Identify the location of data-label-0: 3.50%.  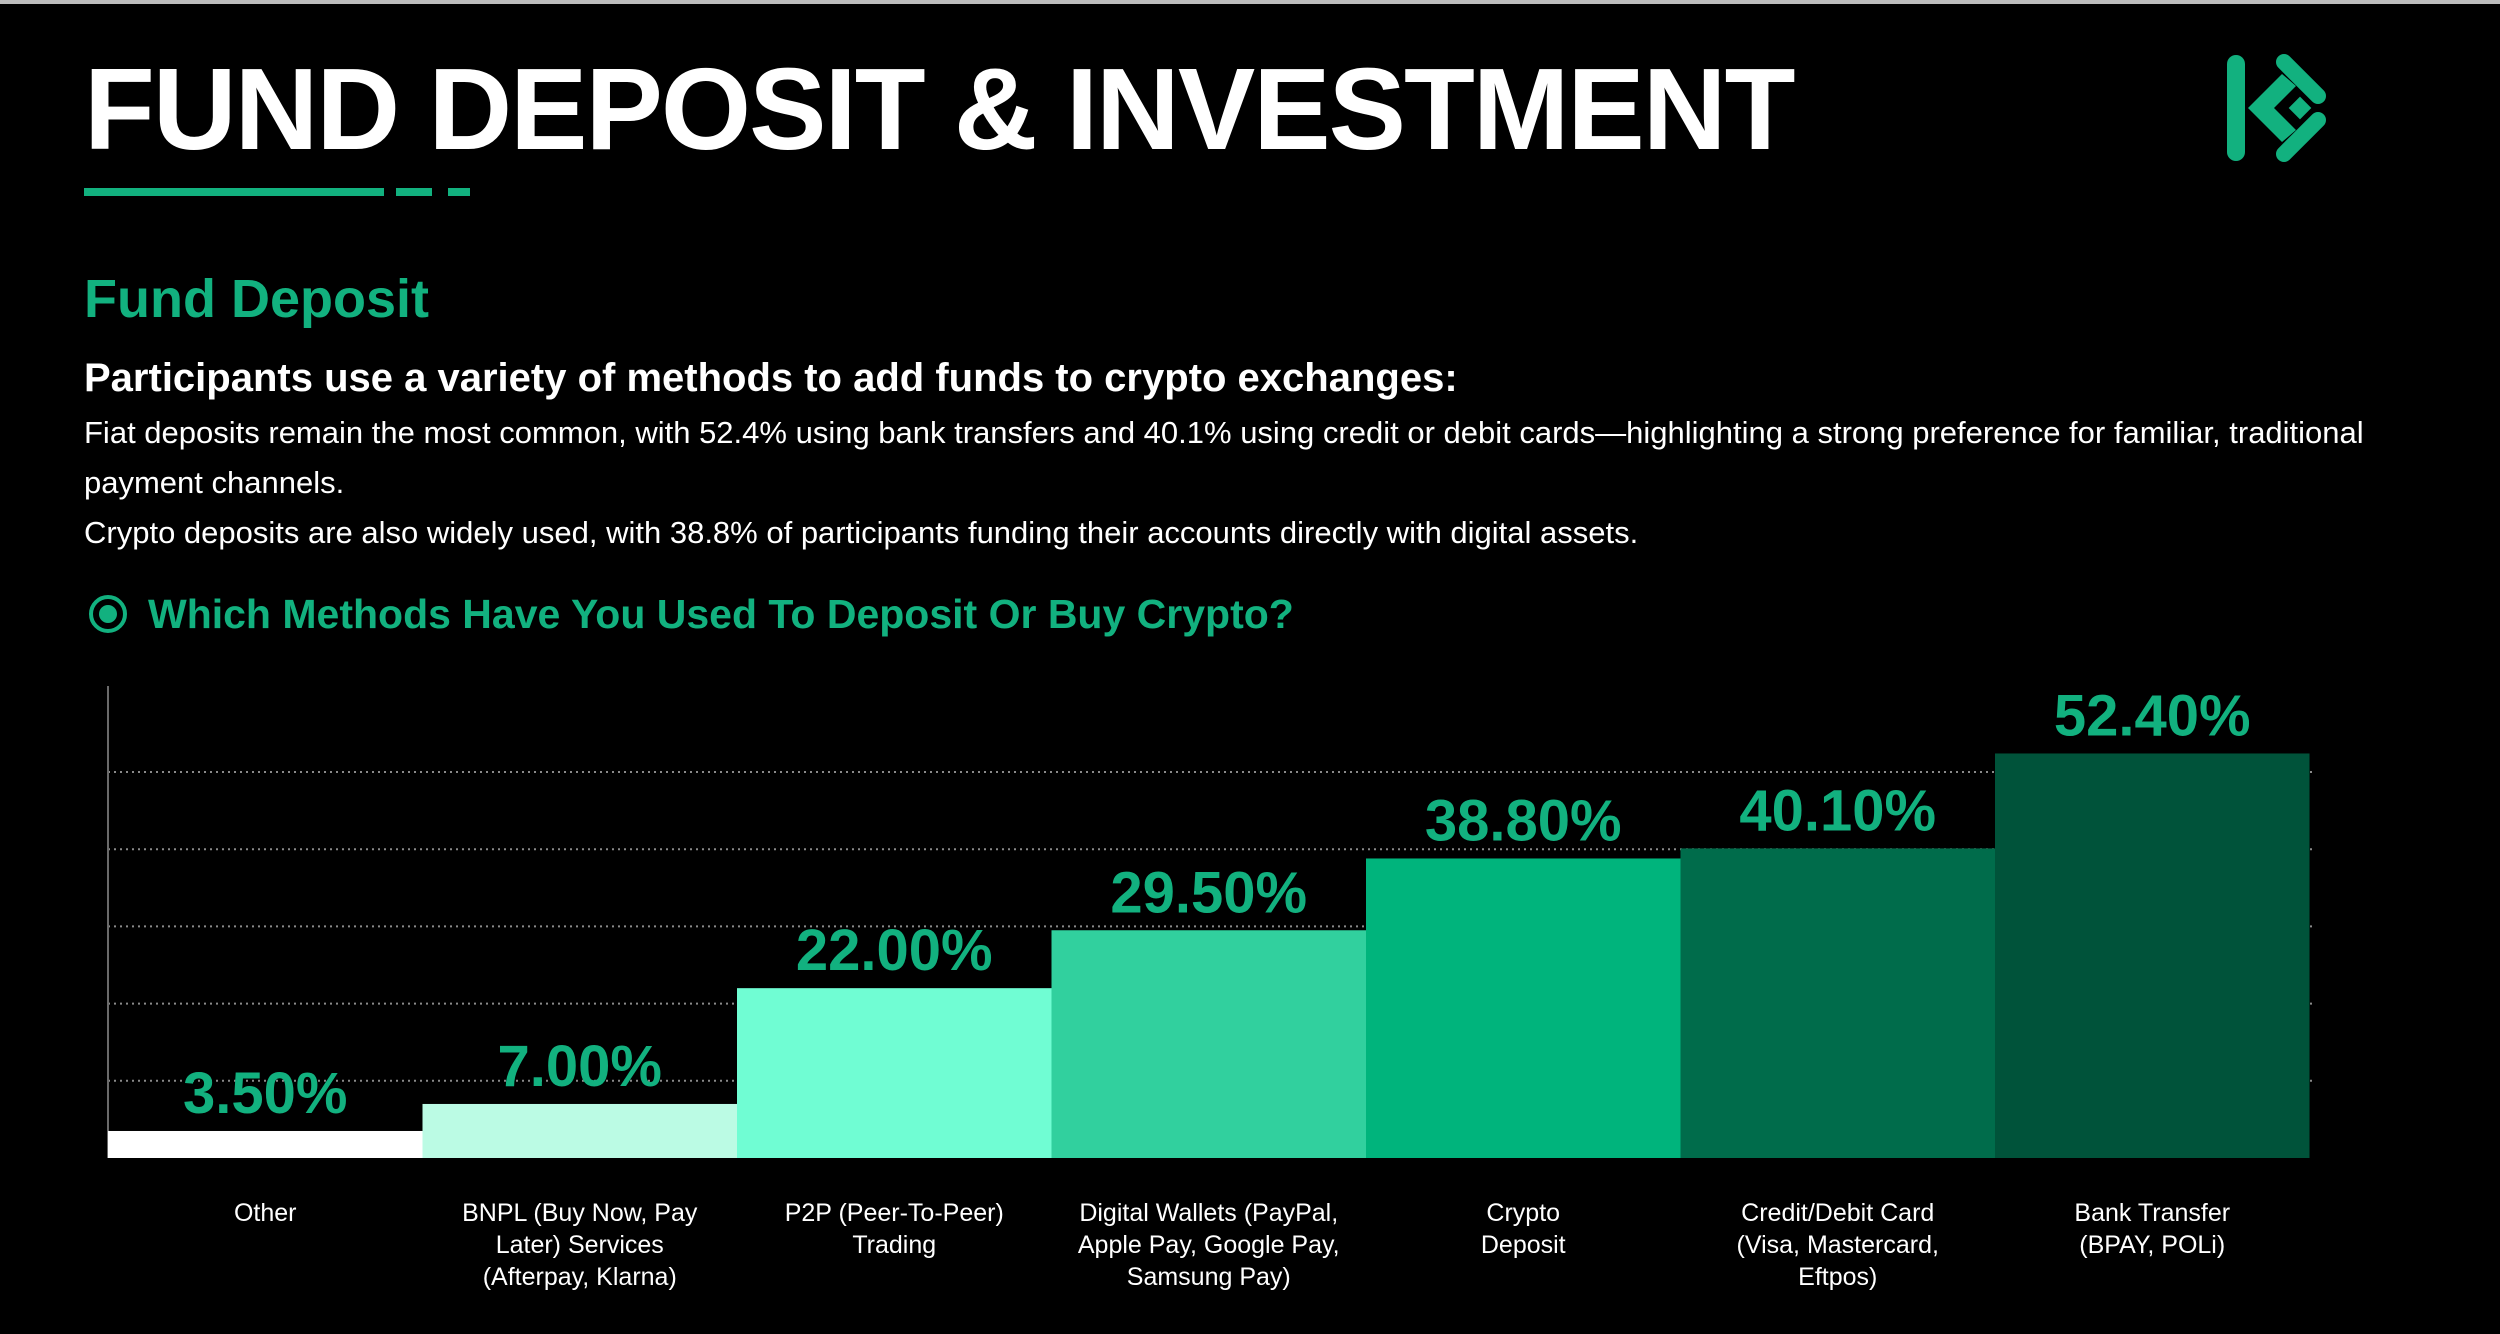
(265, 1093).